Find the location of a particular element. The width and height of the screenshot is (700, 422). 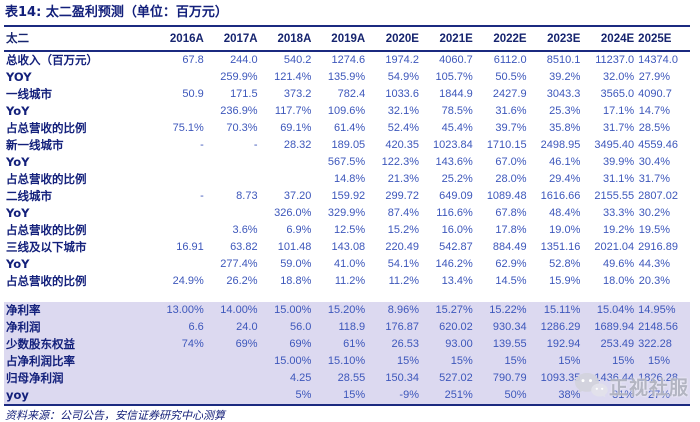

cell: 25.2% is located at coordinates (457, 179).